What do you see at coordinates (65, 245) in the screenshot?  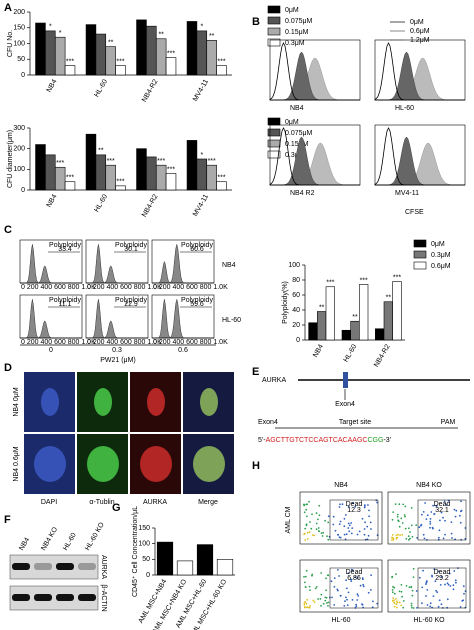 I see `gate-label: Polyploidy` at bounding box center [65, 245].